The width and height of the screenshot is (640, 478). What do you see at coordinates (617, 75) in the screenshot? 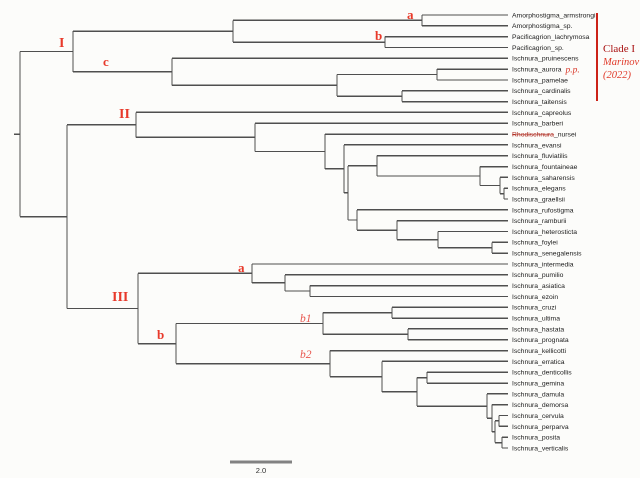
I see `clade-note-year: (2022)` at bounding box center [617, 75].